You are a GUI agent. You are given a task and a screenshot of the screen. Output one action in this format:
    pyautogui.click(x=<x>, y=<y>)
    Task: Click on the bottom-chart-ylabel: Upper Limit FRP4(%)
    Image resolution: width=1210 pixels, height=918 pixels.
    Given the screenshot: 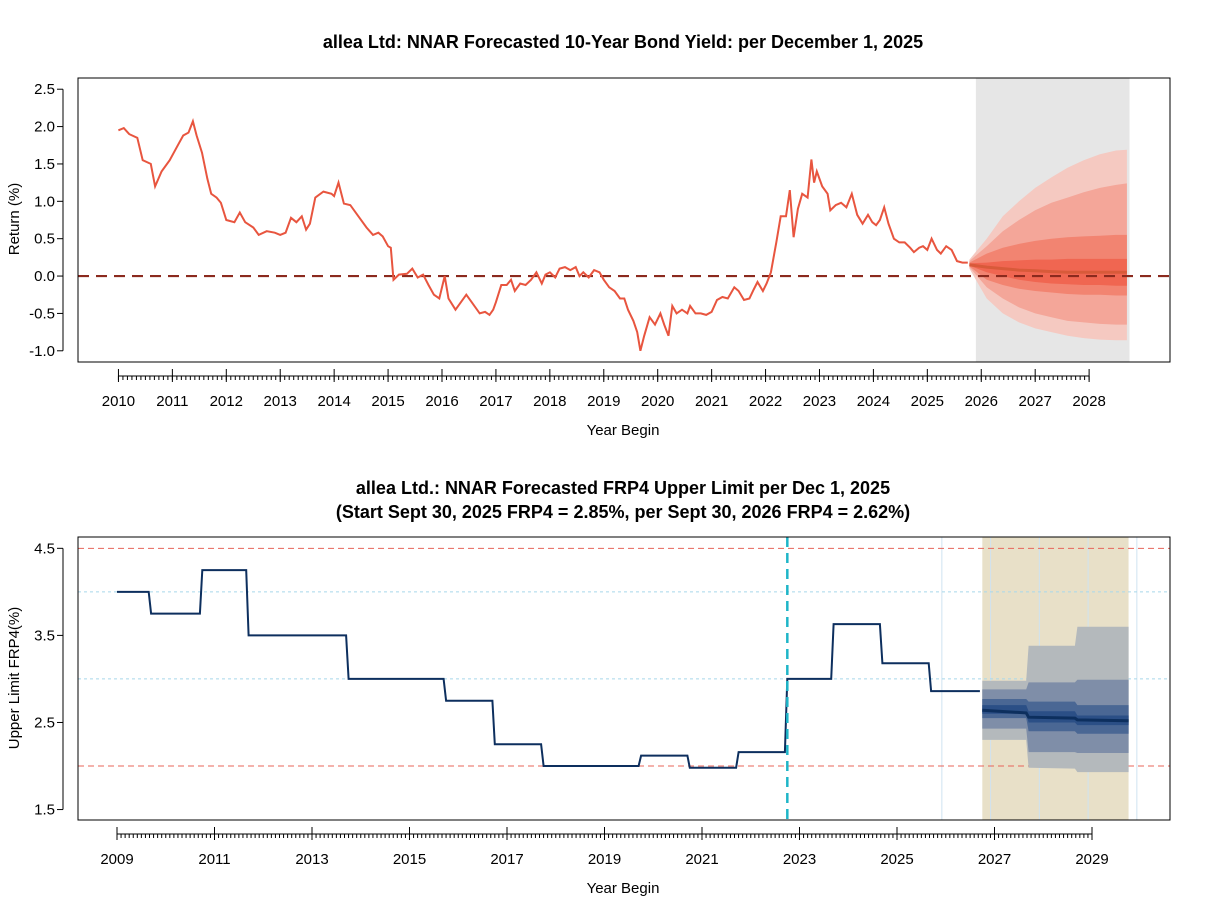 What is the action you would take?
    pyautogui.click(x=14, y=678)
    